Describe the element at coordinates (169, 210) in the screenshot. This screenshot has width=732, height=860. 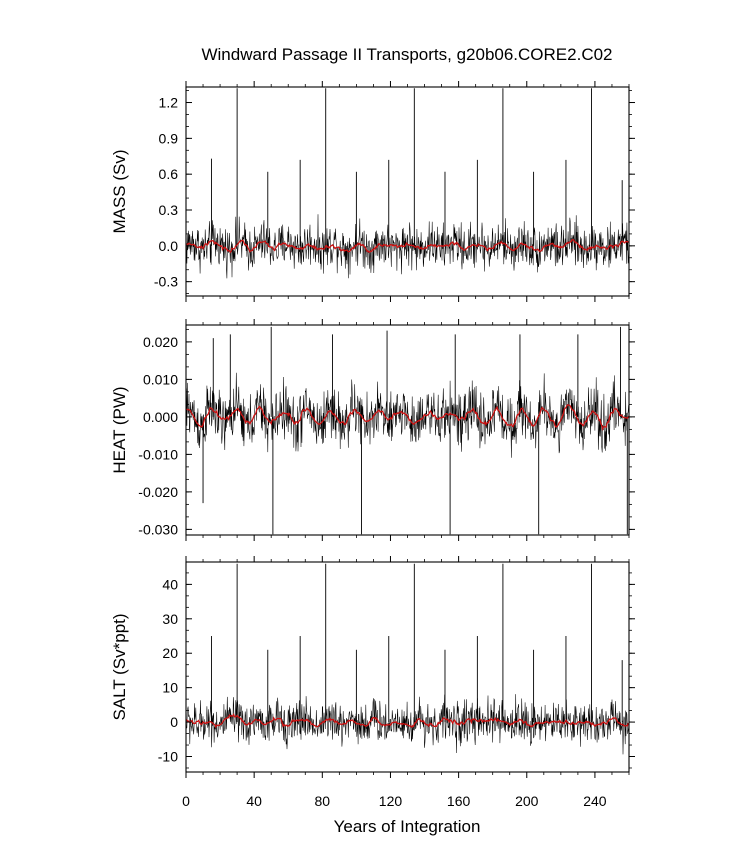
I see `y-tick-label: 0.3` at that location.